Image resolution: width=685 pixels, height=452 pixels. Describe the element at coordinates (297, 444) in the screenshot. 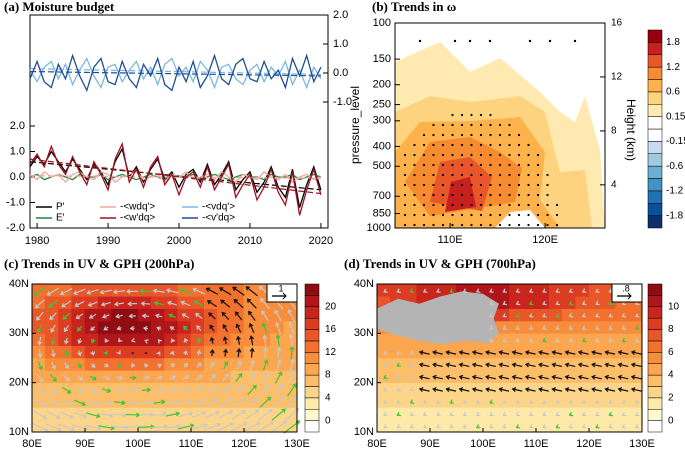

I see `x-tick-label: 130E` at that location.